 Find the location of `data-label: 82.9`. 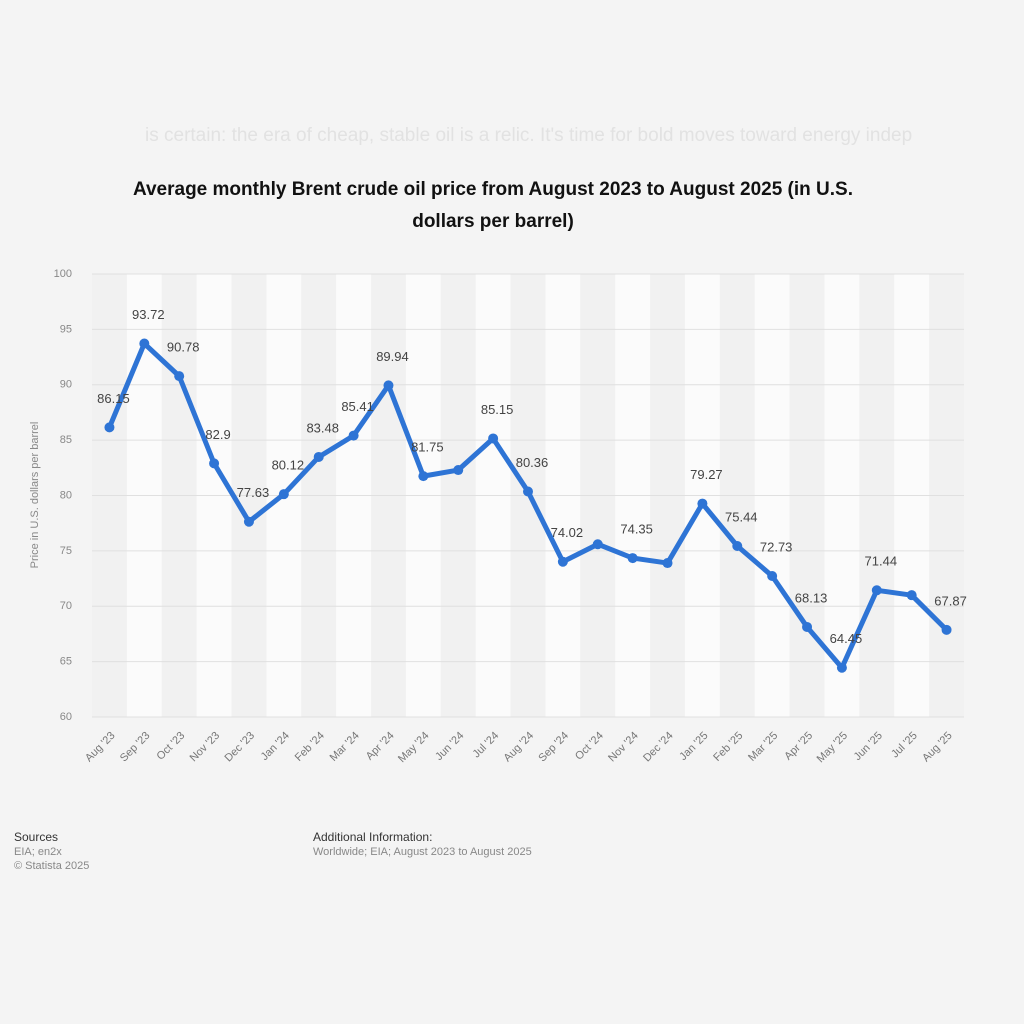

data-label: 82.9 is located at coordinates (217, 434).